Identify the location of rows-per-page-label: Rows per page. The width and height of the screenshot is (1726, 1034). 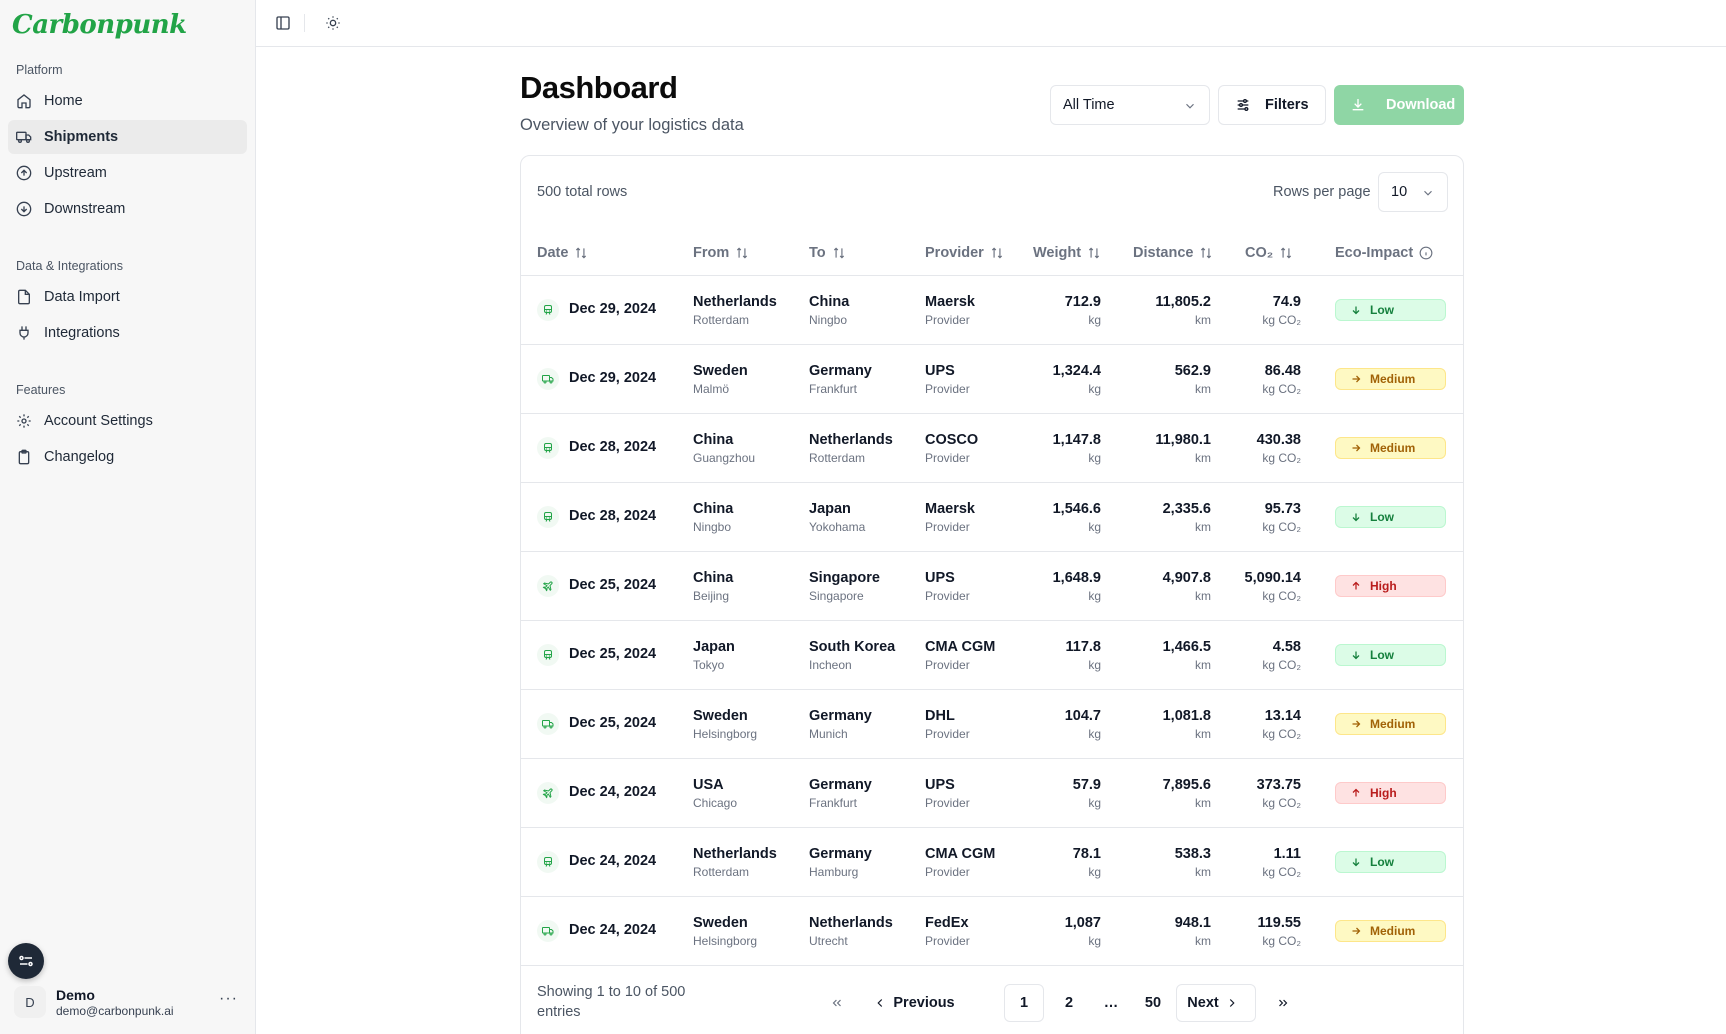
(1322, 192).